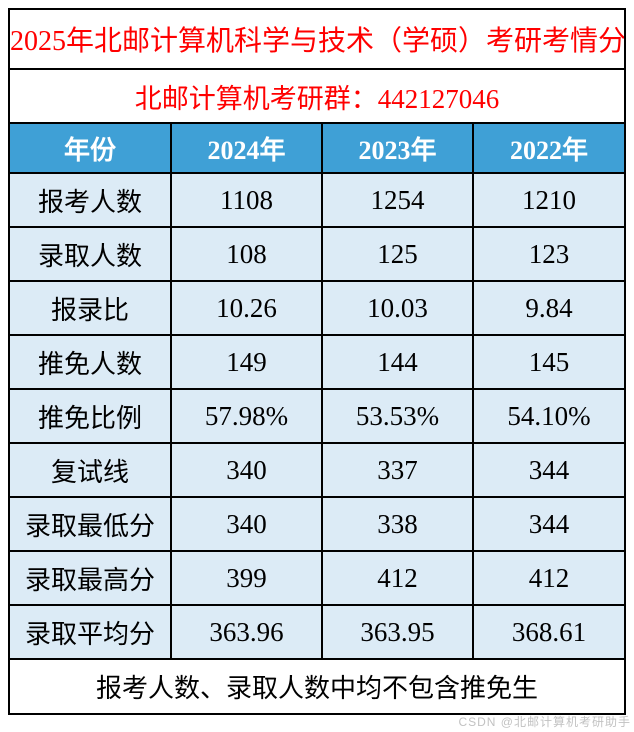 The image size is (634, 732). Describe the element at coordinates (90, 470) in the screenshot. I see `row-label: 复试线` at that location.